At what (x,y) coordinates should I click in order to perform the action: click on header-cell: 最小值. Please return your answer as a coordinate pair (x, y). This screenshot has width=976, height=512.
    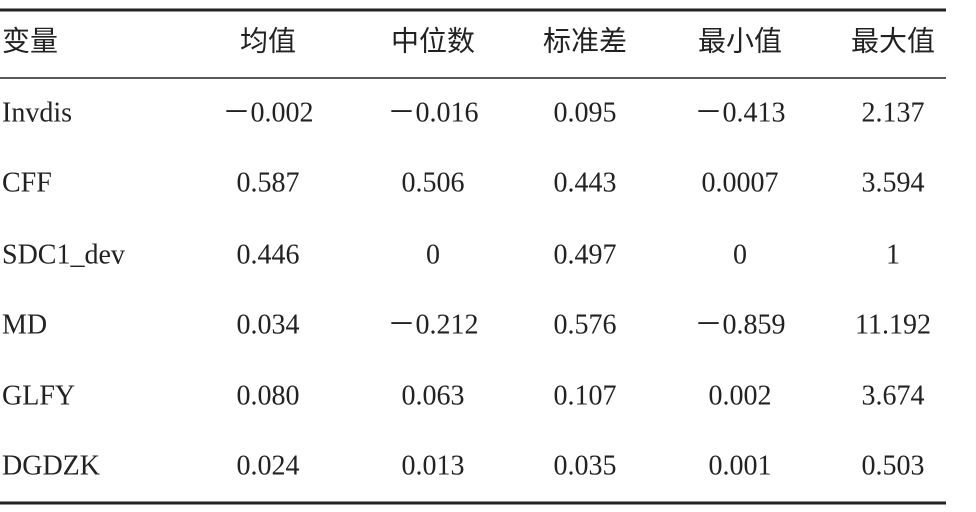
    Looking at the image, I should click on (740, 41).